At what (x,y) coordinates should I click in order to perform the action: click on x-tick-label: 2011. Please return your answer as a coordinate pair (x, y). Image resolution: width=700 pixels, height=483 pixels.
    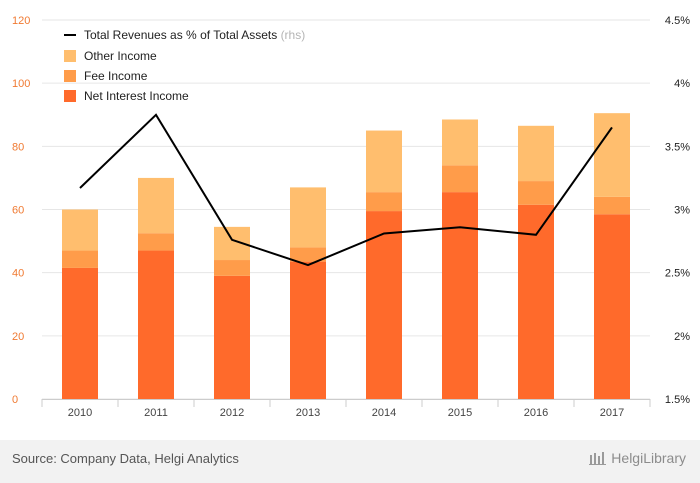
    Looking at the image, I should click on (156, 413).